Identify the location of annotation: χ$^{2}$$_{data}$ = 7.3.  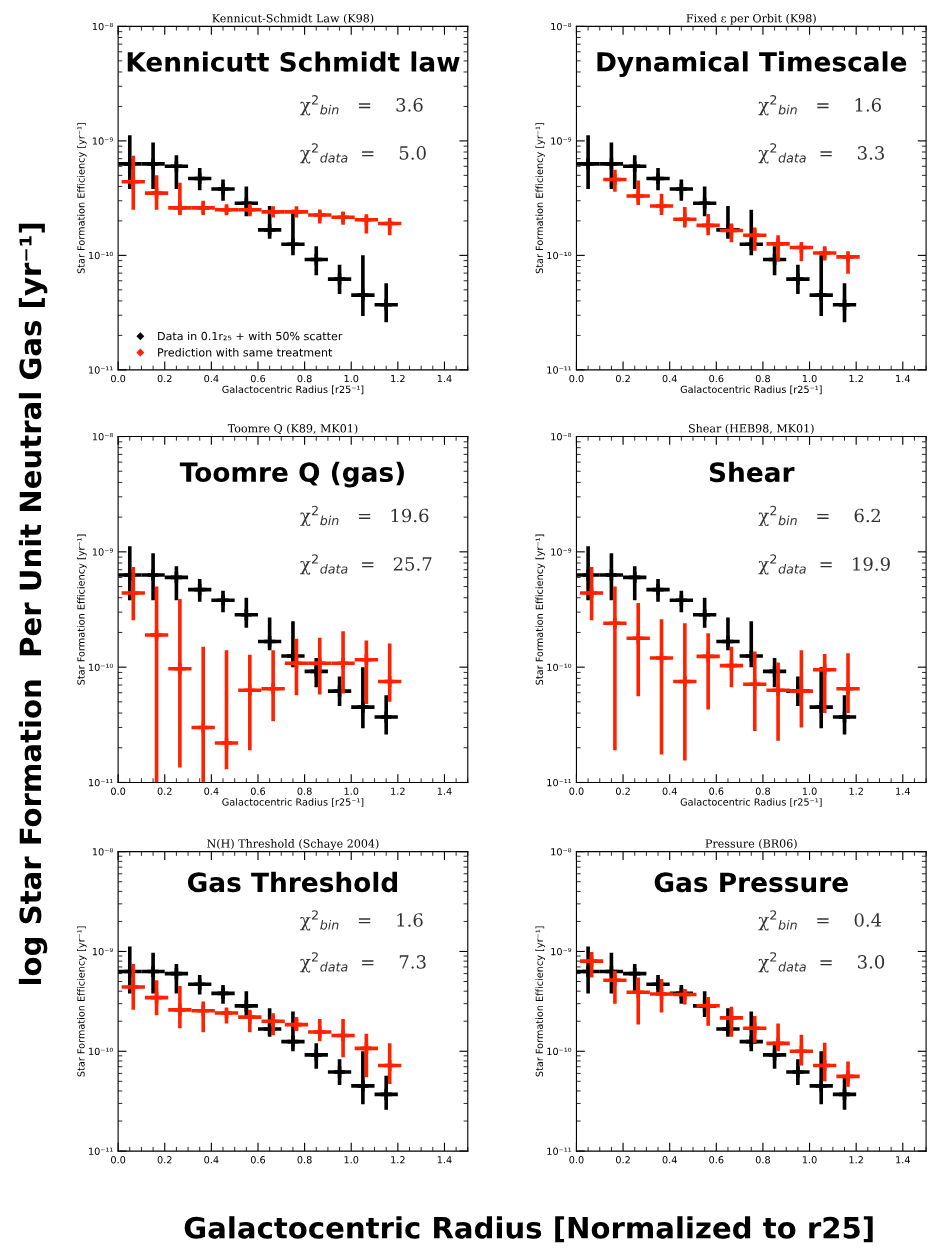
(363, 962).